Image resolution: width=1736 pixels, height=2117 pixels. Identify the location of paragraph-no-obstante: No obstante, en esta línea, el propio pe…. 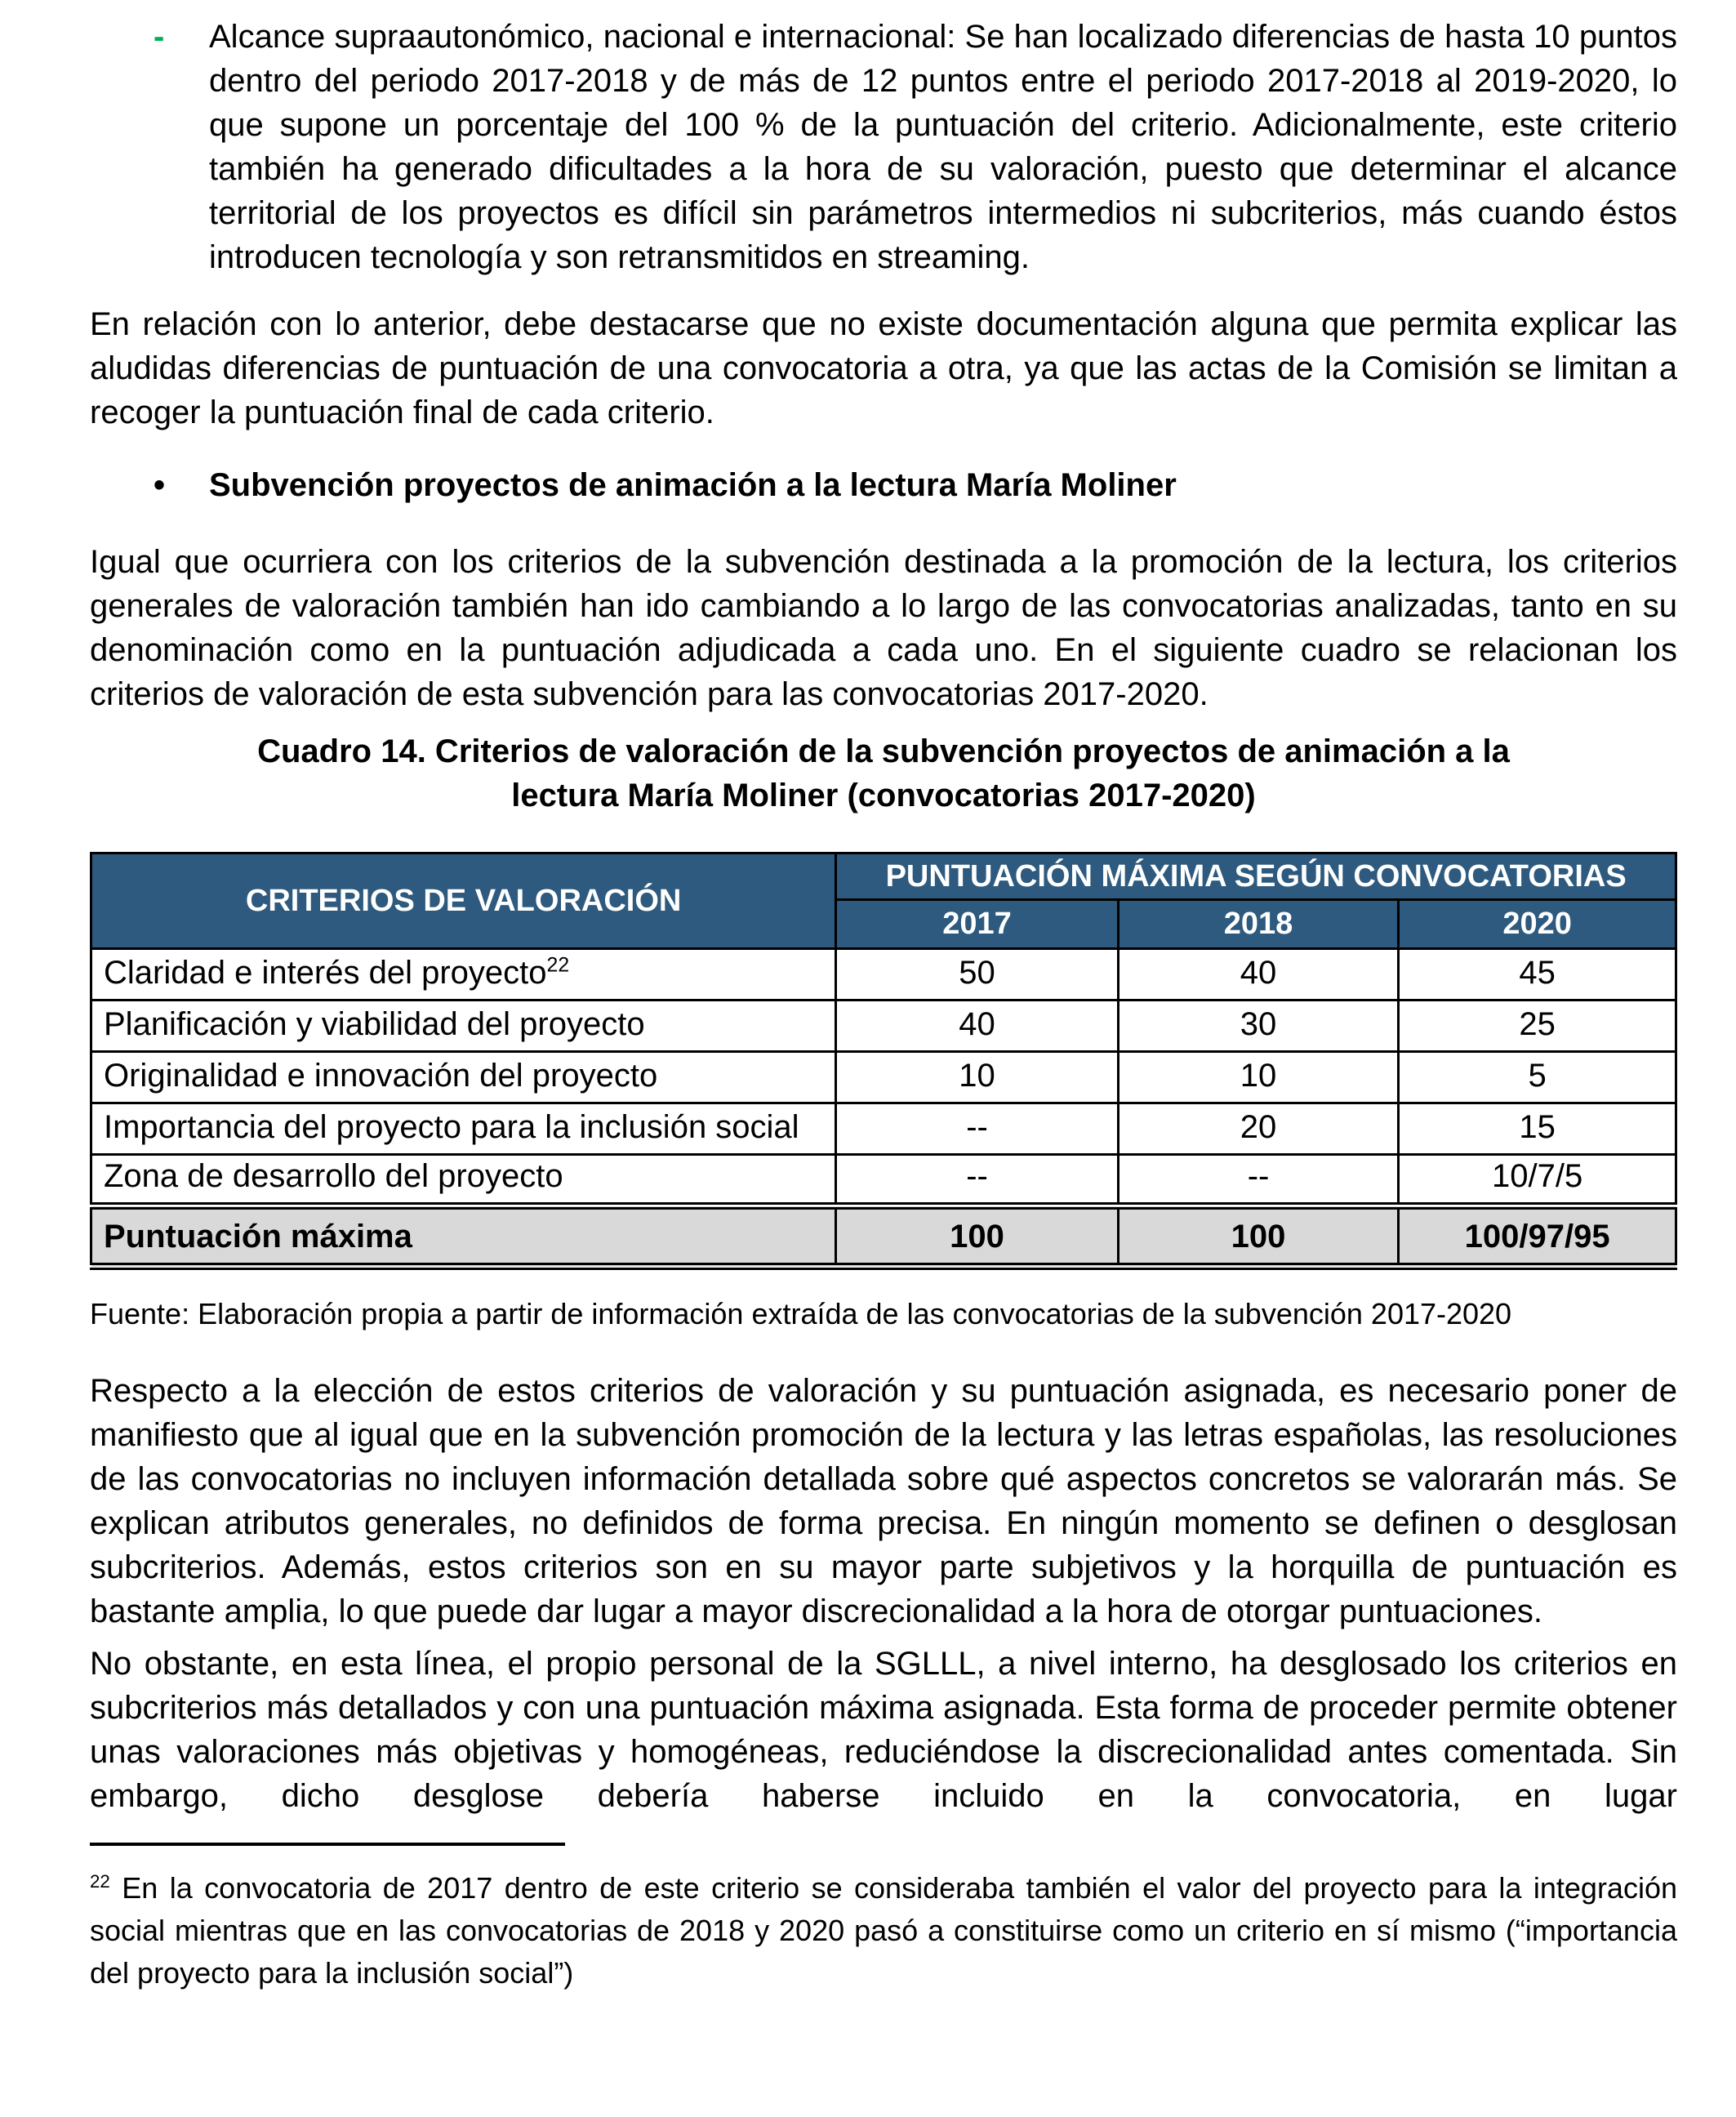
(884, 1730).